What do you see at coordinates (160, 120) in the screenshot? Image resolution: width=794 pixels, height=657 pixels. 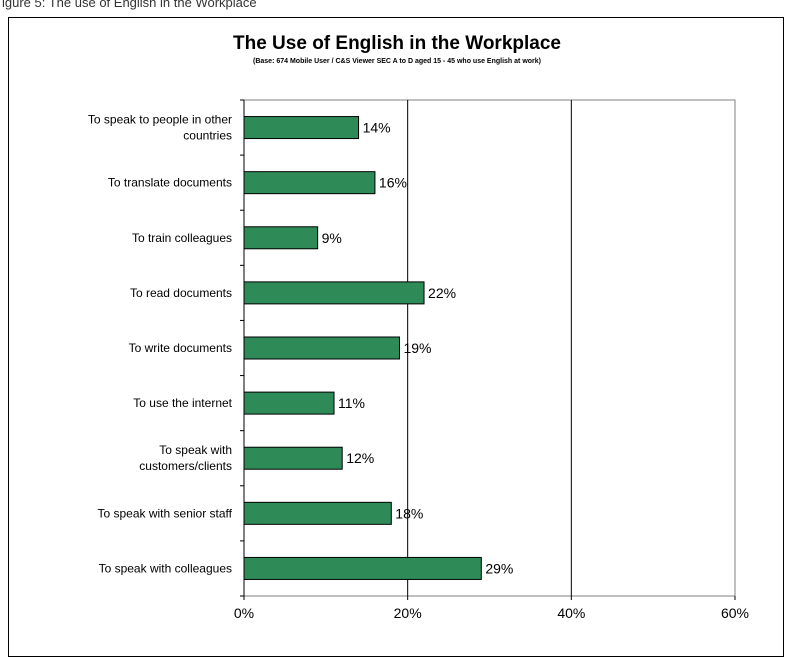 I see `category-label-line: To speak to people in other` at bounding box center [160, 120].